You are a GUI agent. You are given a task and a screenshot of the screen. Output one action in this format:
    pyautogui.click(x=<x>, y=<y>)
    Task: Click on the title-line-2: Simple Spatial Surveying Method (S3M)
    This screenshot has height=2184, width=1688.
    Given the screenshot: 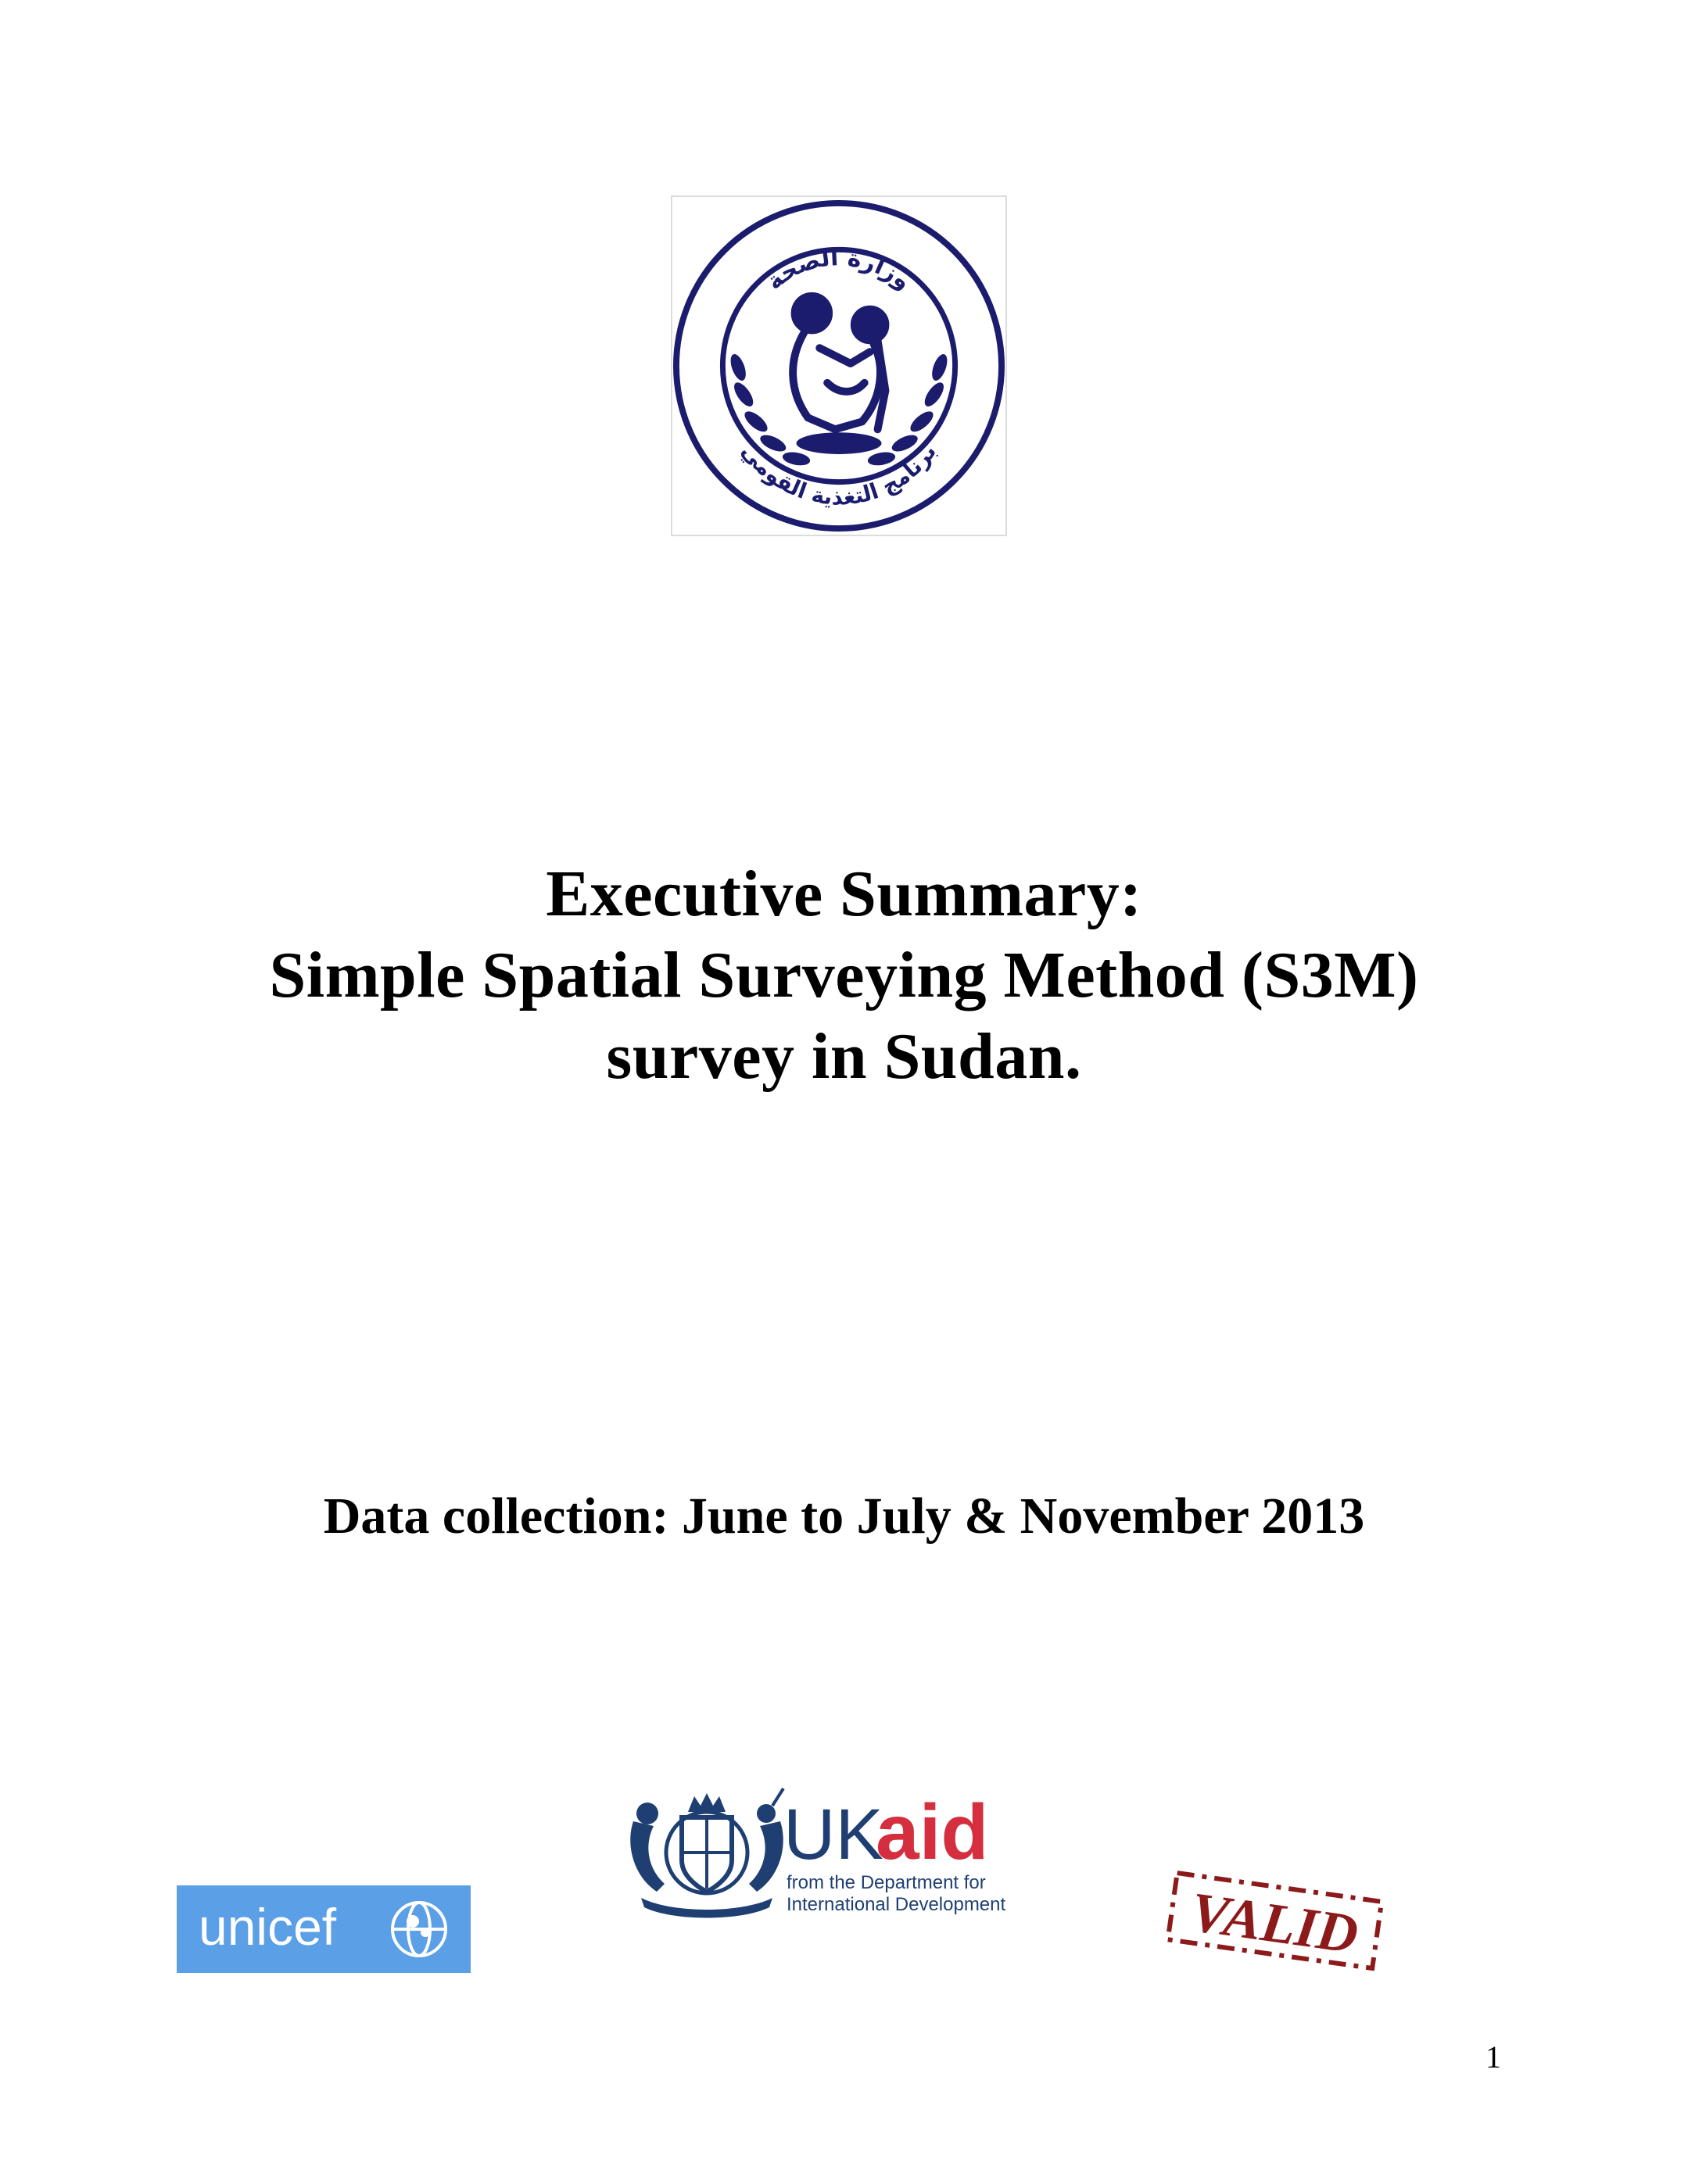 What is the action you would take?
    pyautogui.click(x=844, y=975)
    